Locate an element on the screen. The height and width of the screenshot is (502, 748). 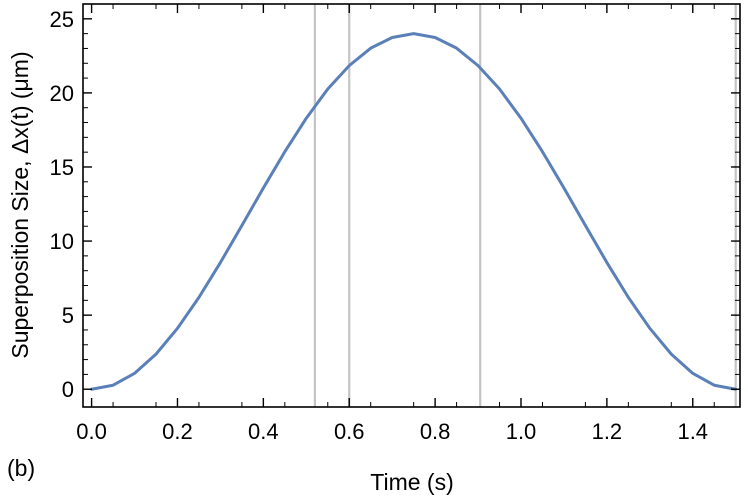
y-tick-label: 5 is located at coordinates (68, 315).